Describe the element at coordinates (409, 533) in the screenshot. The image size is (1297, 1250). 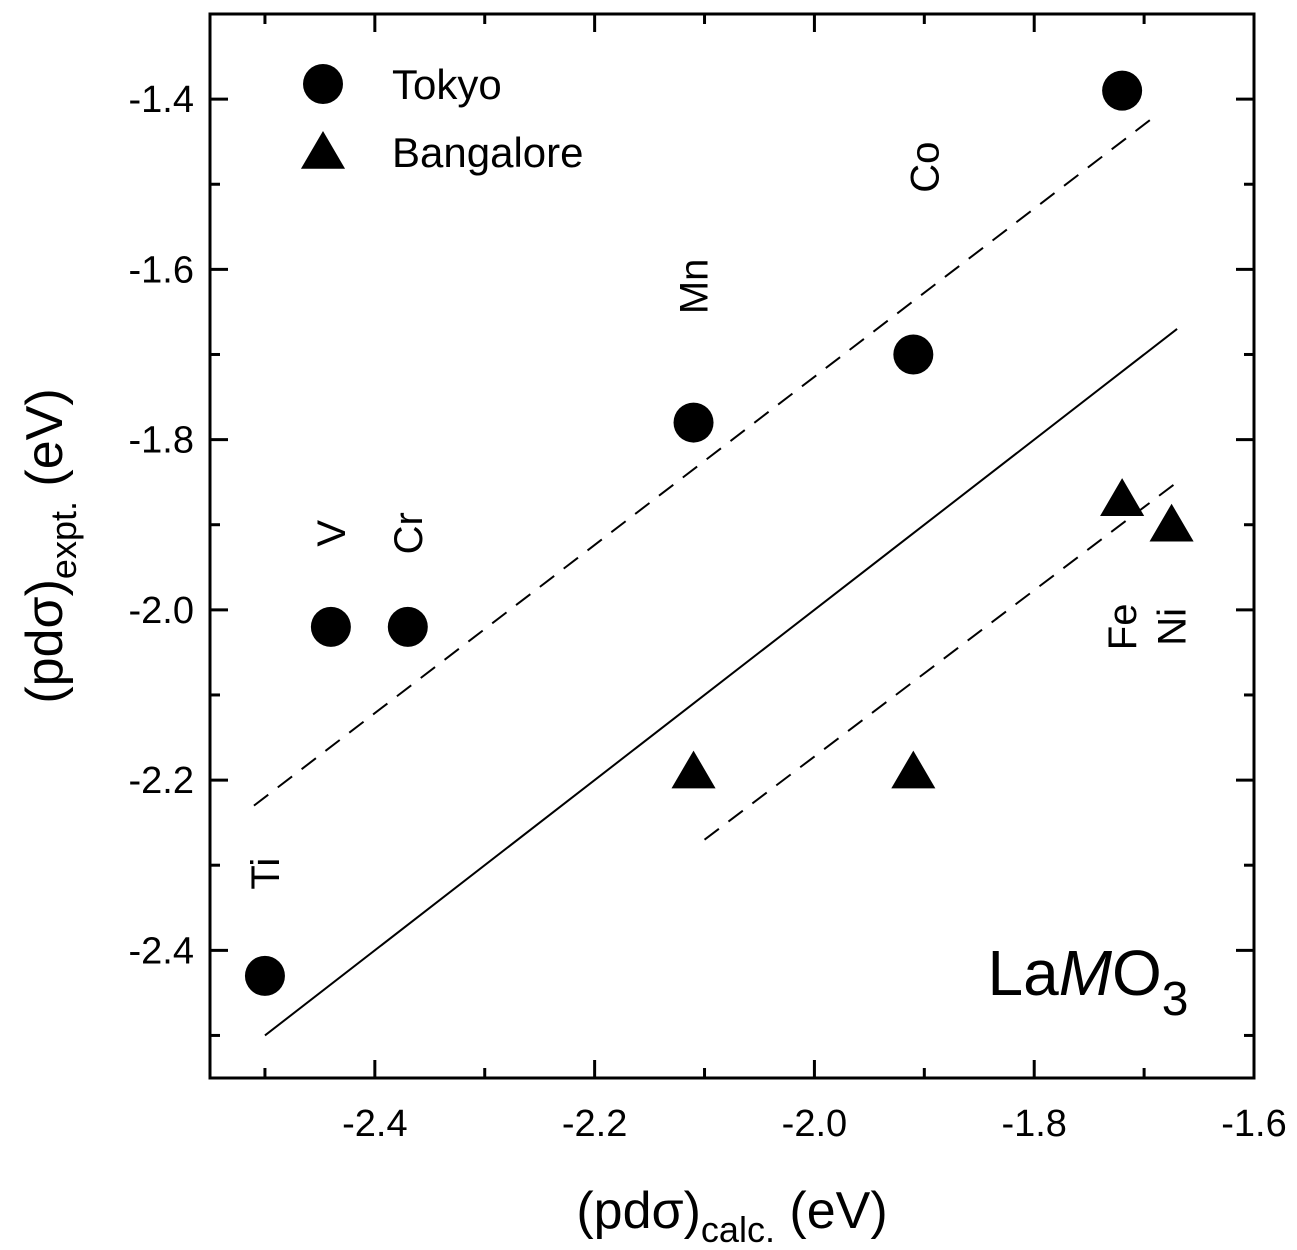
I see `element-label-cr: Cr` at that location.